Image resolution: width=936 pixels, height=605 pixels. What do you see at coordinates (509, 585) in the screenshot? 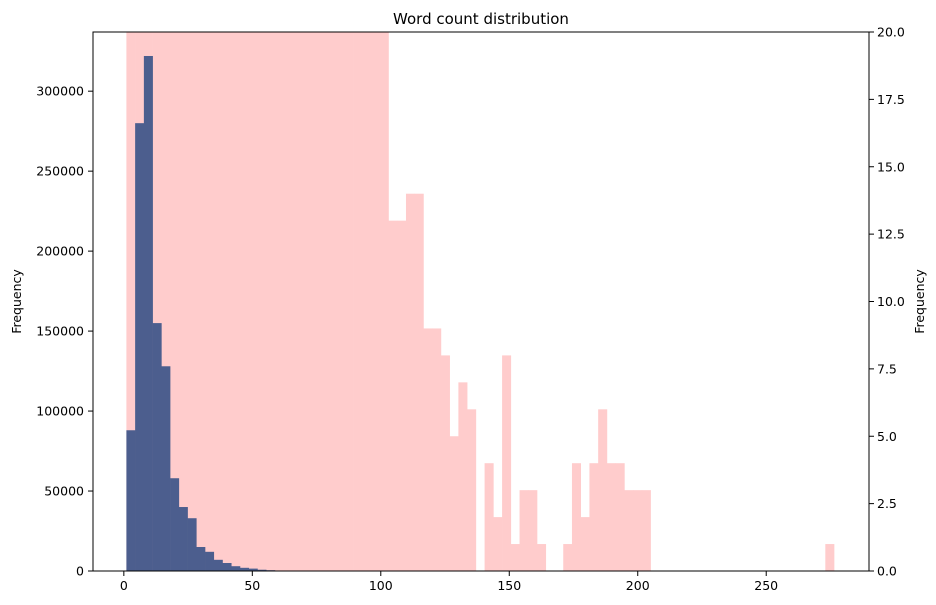
I see `x-tick-label: 150` at bounding box center [509, 585].